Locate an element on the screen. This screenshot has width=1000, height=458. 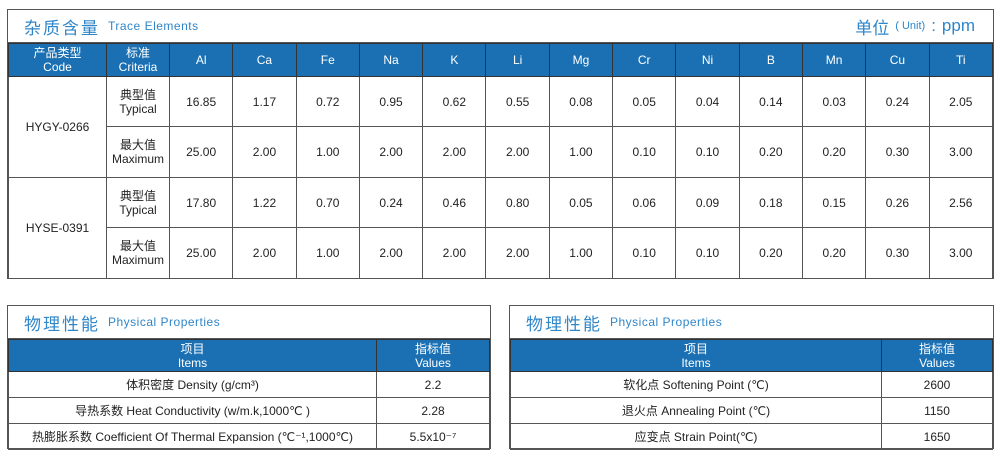
value-cell-ti: 2.05 is located at coordinates (961, 101).